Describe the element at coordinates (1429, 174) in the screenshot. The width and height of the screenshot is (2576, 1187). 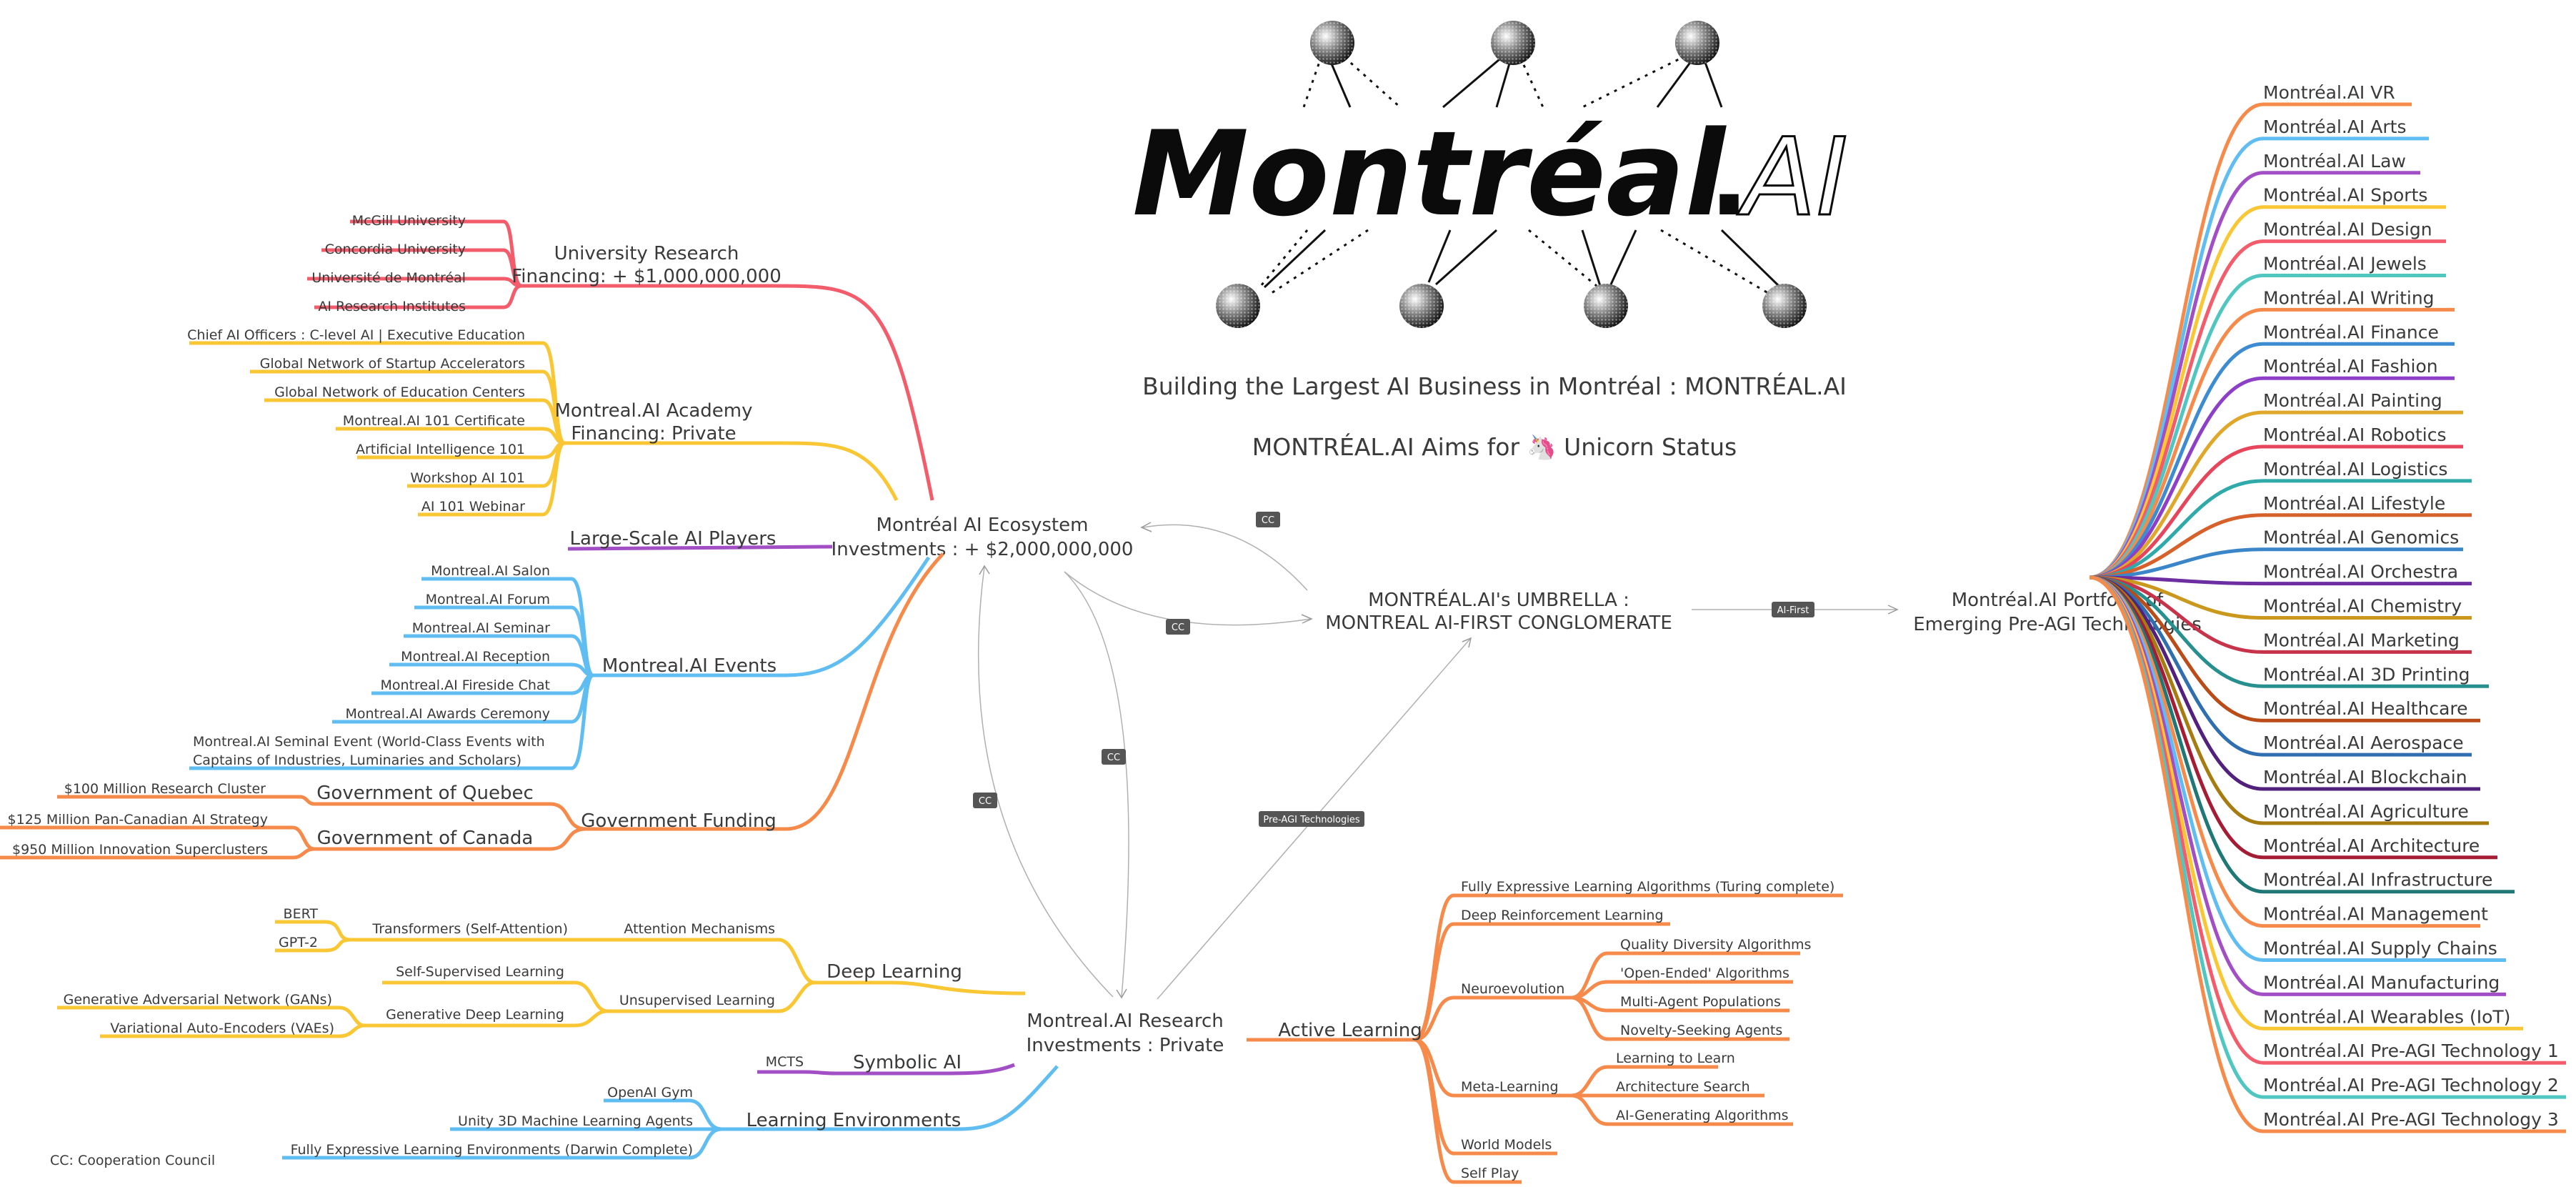
I see `logo-word: Montréal` at that location.